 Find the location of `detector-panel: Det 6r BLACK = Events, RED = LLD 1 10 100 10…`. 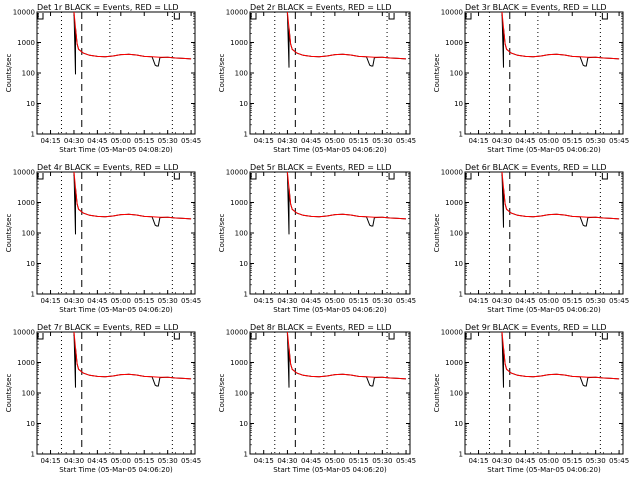

detector-panel: Det 6r BLACK = Events, RED = LLD 1 10 100 10… is located at coordinates (531, 238).